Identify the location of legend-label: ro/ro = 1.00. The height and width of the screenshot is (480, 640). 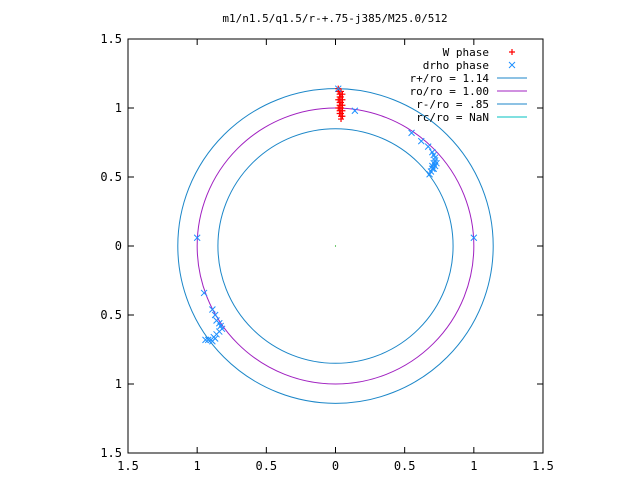
(449, 91).